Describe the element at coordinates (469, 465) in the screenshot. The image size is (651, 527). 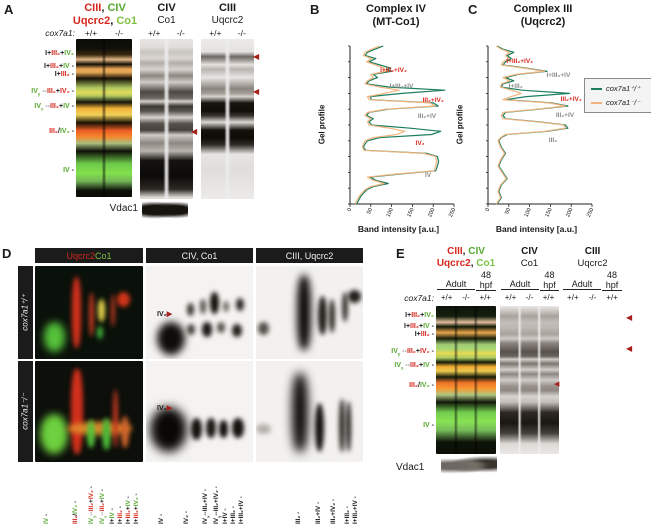
I see `panel-e-vdac-blot` at that location.